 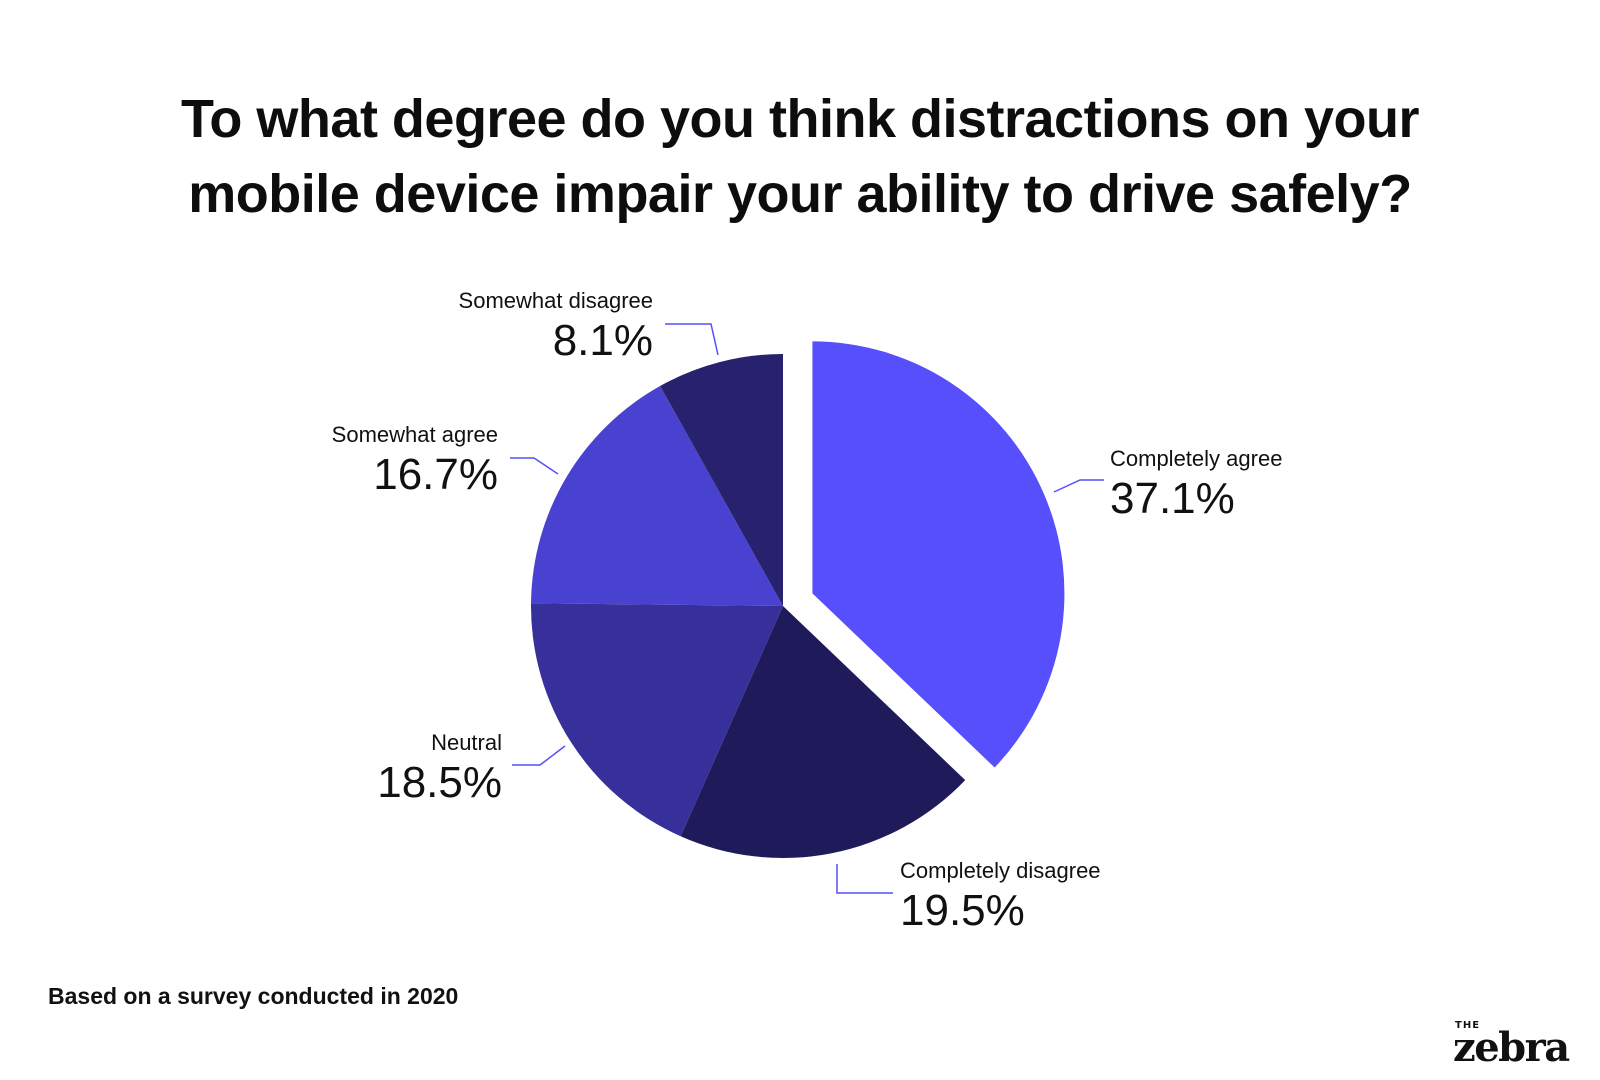 What do you see at coordinates (864, 879) in the screenshot?
I see `leader-line-completely-disagree` at bounding box center [864, 879].